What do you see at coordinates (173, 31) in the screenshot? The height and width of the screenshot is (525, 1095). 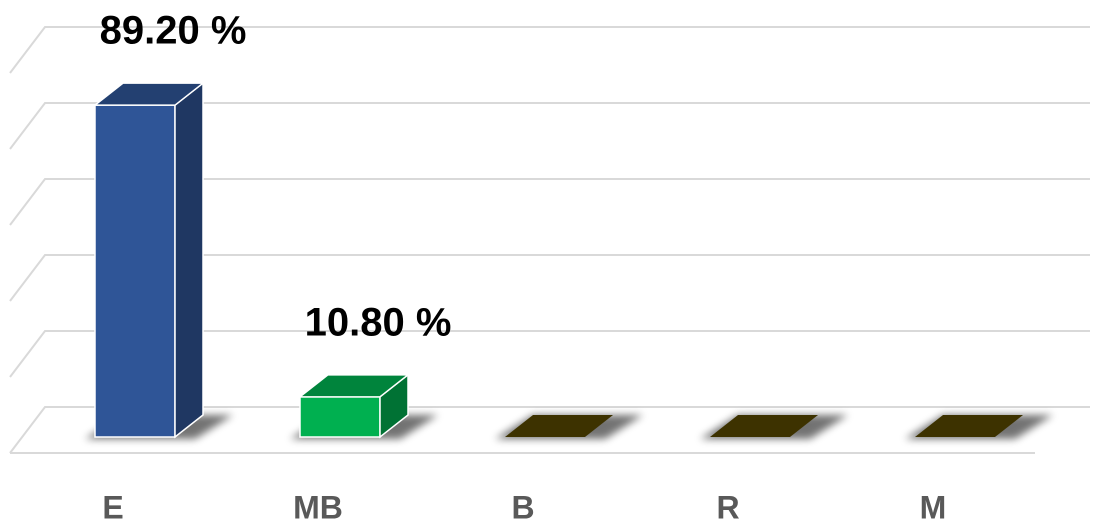 I see `value-label: 89.20 %` at bounding box center [173, 31].